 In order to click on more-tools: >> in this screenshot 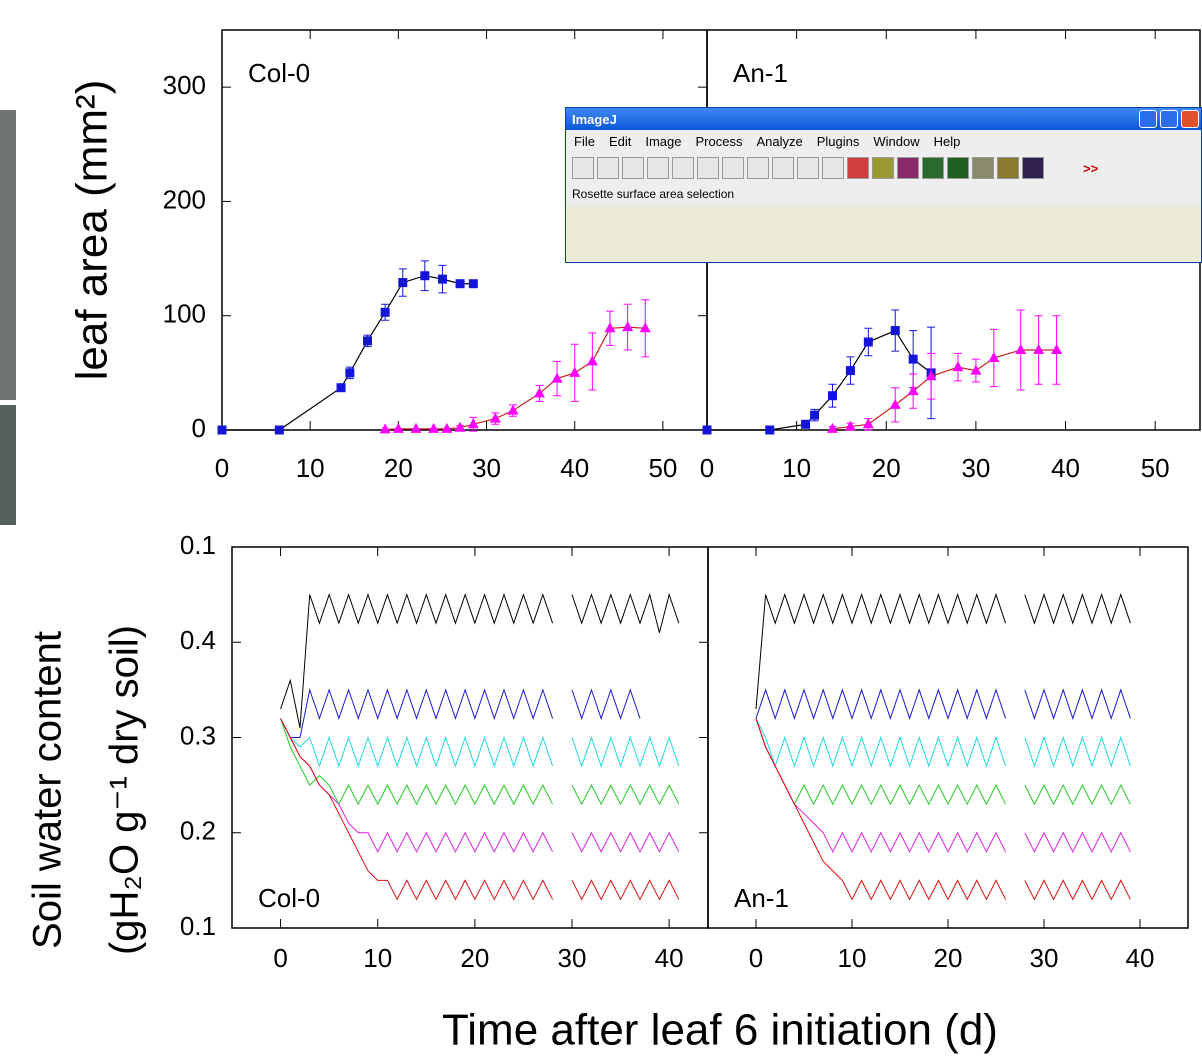, I will do `click(1091, 168)`.